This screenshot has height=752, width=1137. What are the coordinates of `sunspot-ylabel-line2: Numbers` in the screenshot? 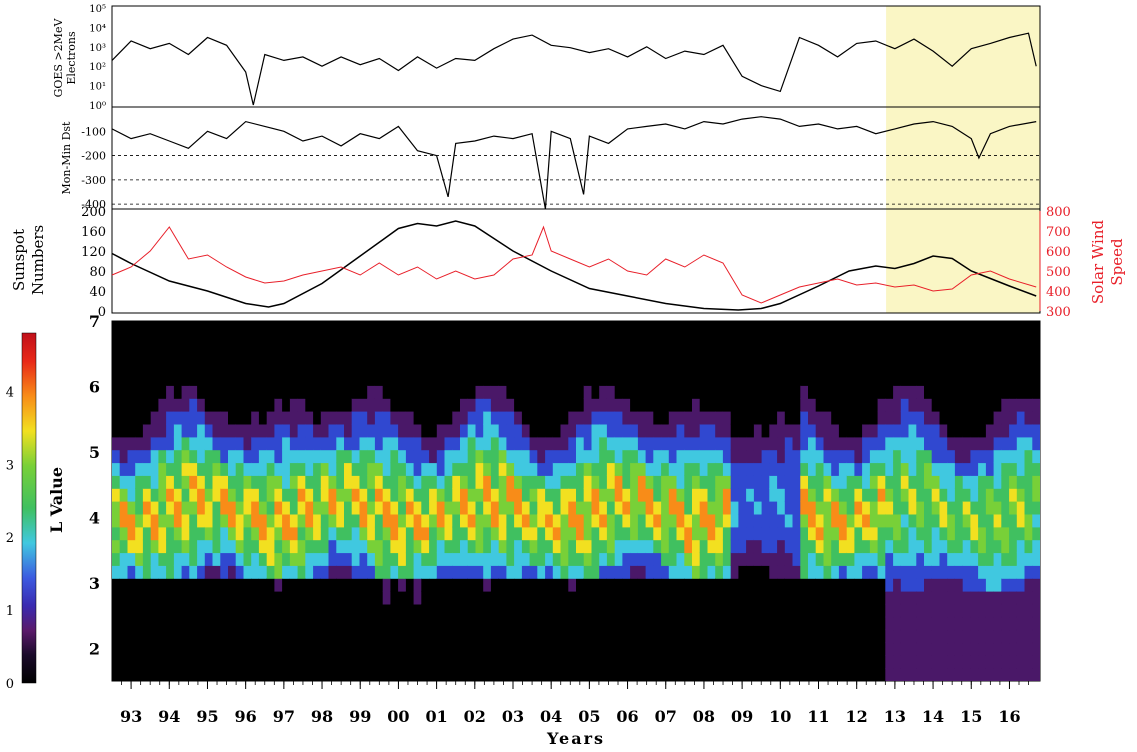 It's located at (38, 260).